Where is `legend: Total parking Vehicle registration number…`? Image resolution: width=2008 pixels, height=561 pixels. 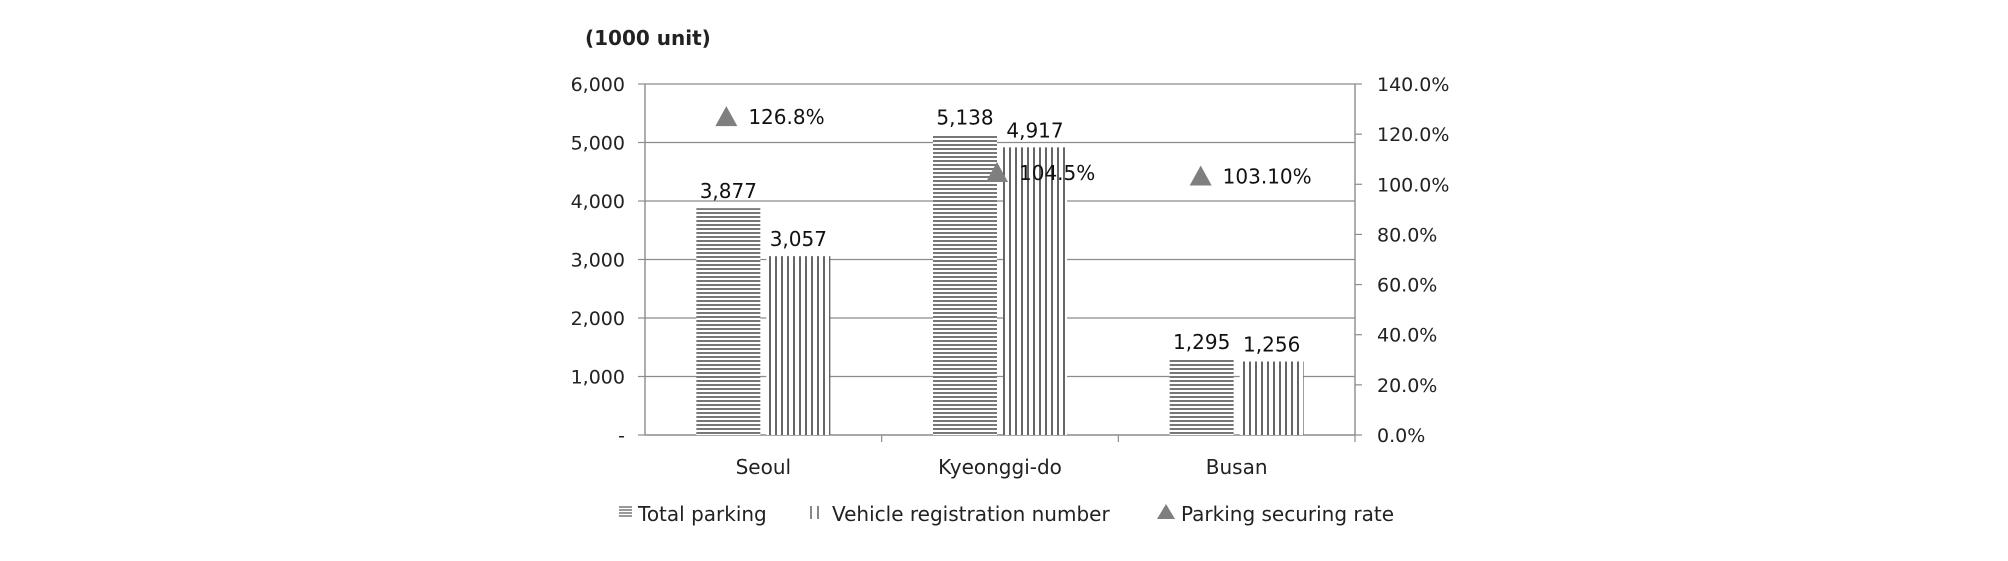
legend: Total parking Vehicle registration number… is located at coordinates (1006, 514).